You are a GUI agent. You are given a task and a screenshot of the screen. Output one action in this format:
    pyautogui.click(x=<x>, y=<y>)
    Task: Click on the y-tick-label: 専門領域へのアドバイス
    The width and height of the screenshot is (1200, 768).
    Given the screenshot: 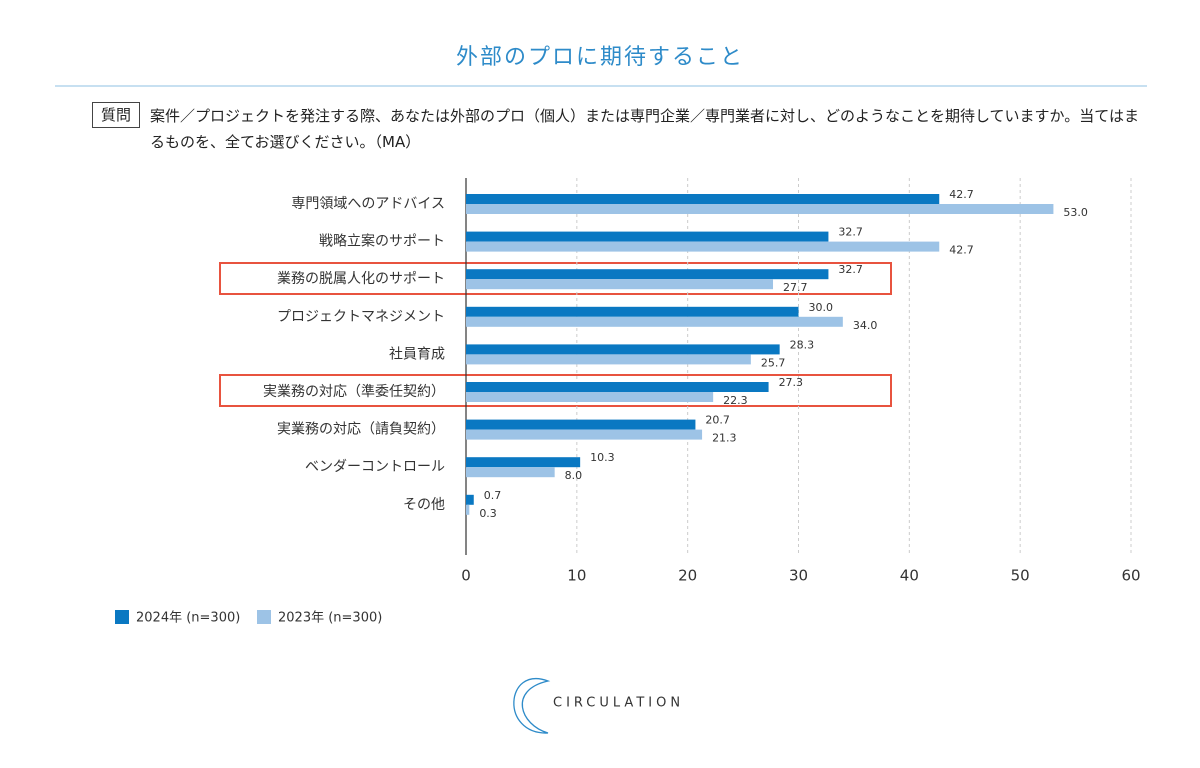 What is the action you would take?
    pyautogui.click(x=368, y=203)
    